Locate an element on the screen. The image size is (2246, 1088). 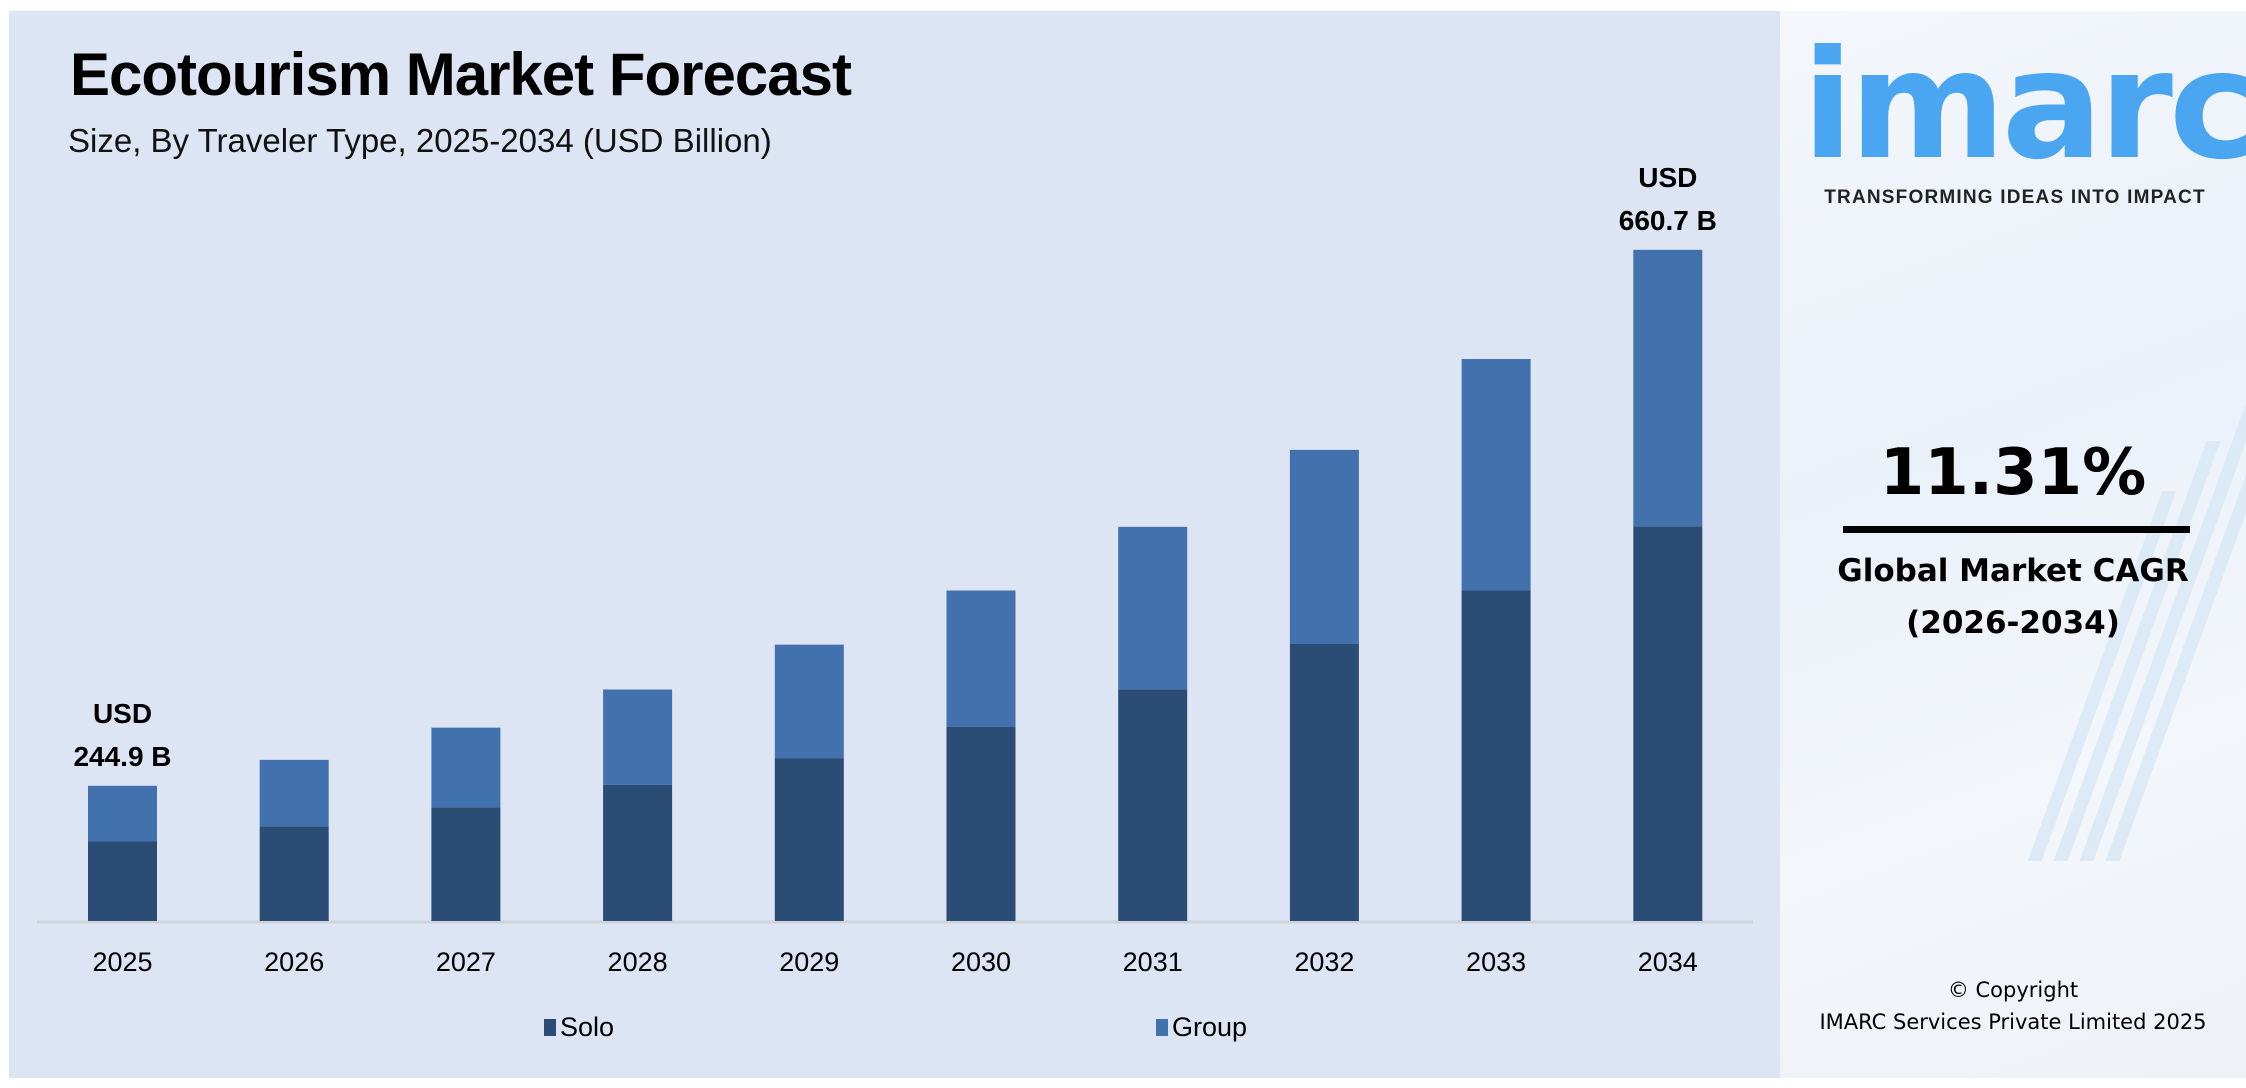
legend-label-solo: Solo is located at coordinates (587, 1027).